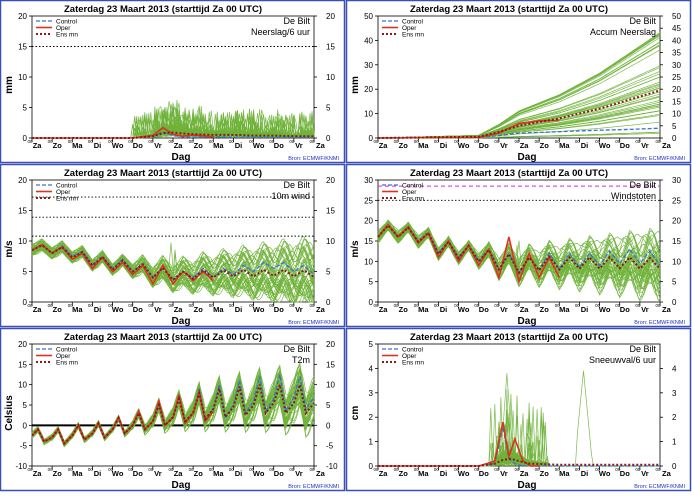  Describe the element at coordinates (67, 199) in the screenshot. I see `legend-label-ensmean: Ens mn` at that location.